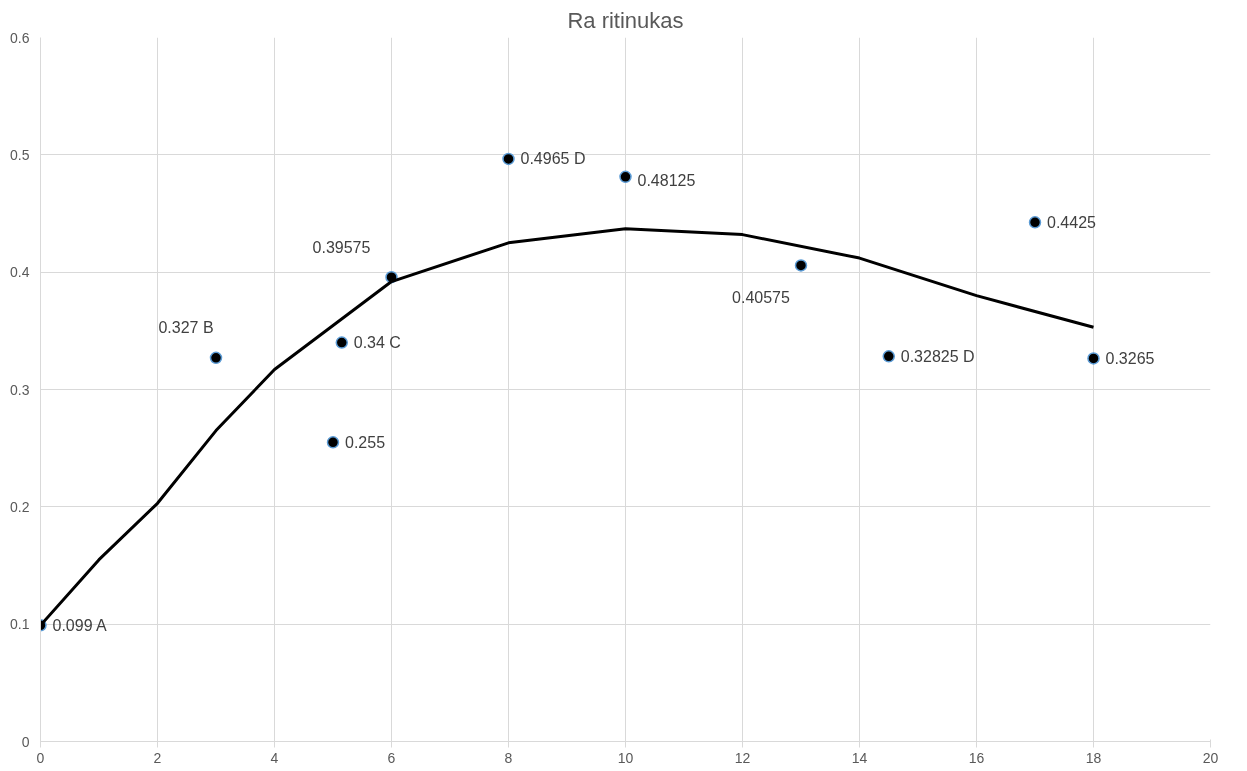 The height and width of the screenshot is (771, 1247). I want to click on y-tick-label: 0.1, so click(20, 624).